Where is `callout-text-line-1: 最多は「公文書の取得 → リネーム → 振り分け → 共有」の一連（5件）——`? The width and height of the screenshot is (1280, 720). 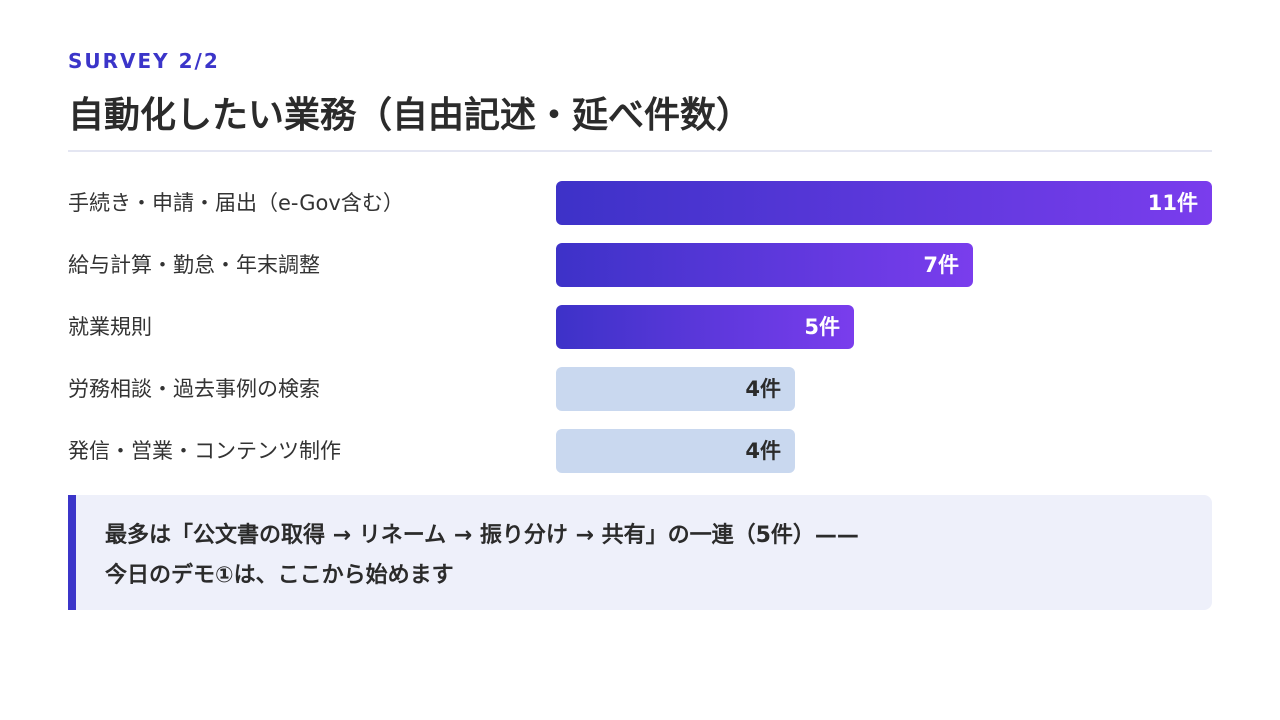
callout-text-line-1: 最多は「公文書の取得 → リネーム → 振り分け → 共有」の一連（5件）—— is located at coordinates (482, 535).